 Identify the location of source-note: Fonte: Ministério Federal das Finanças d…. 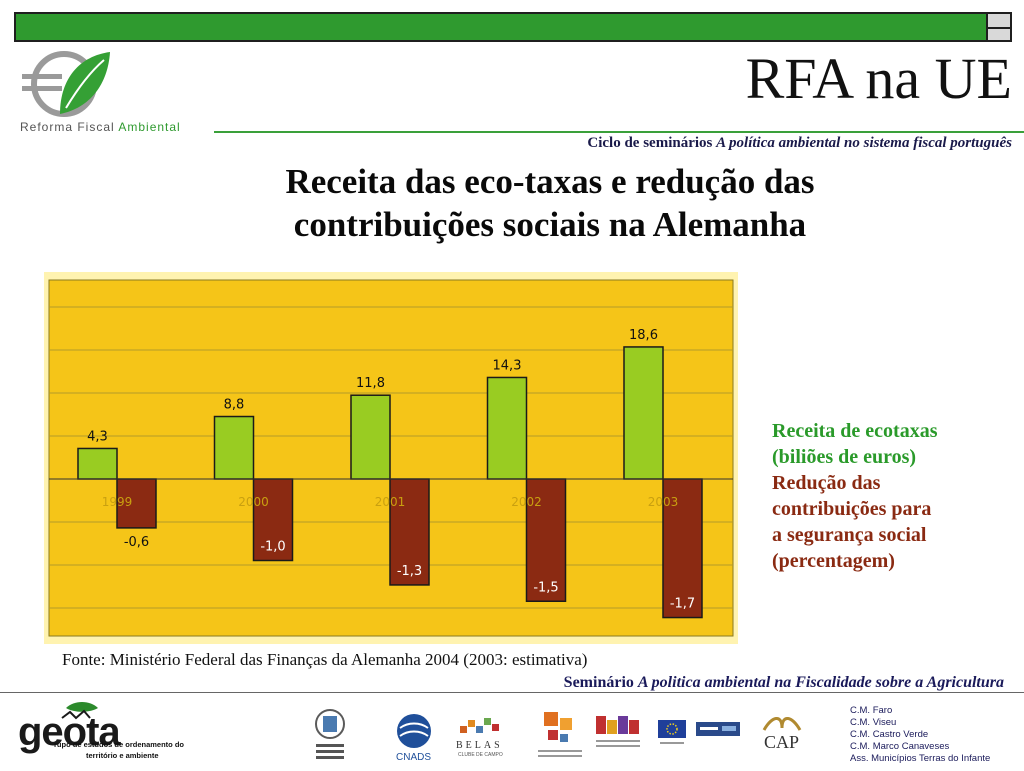
(325, 659).